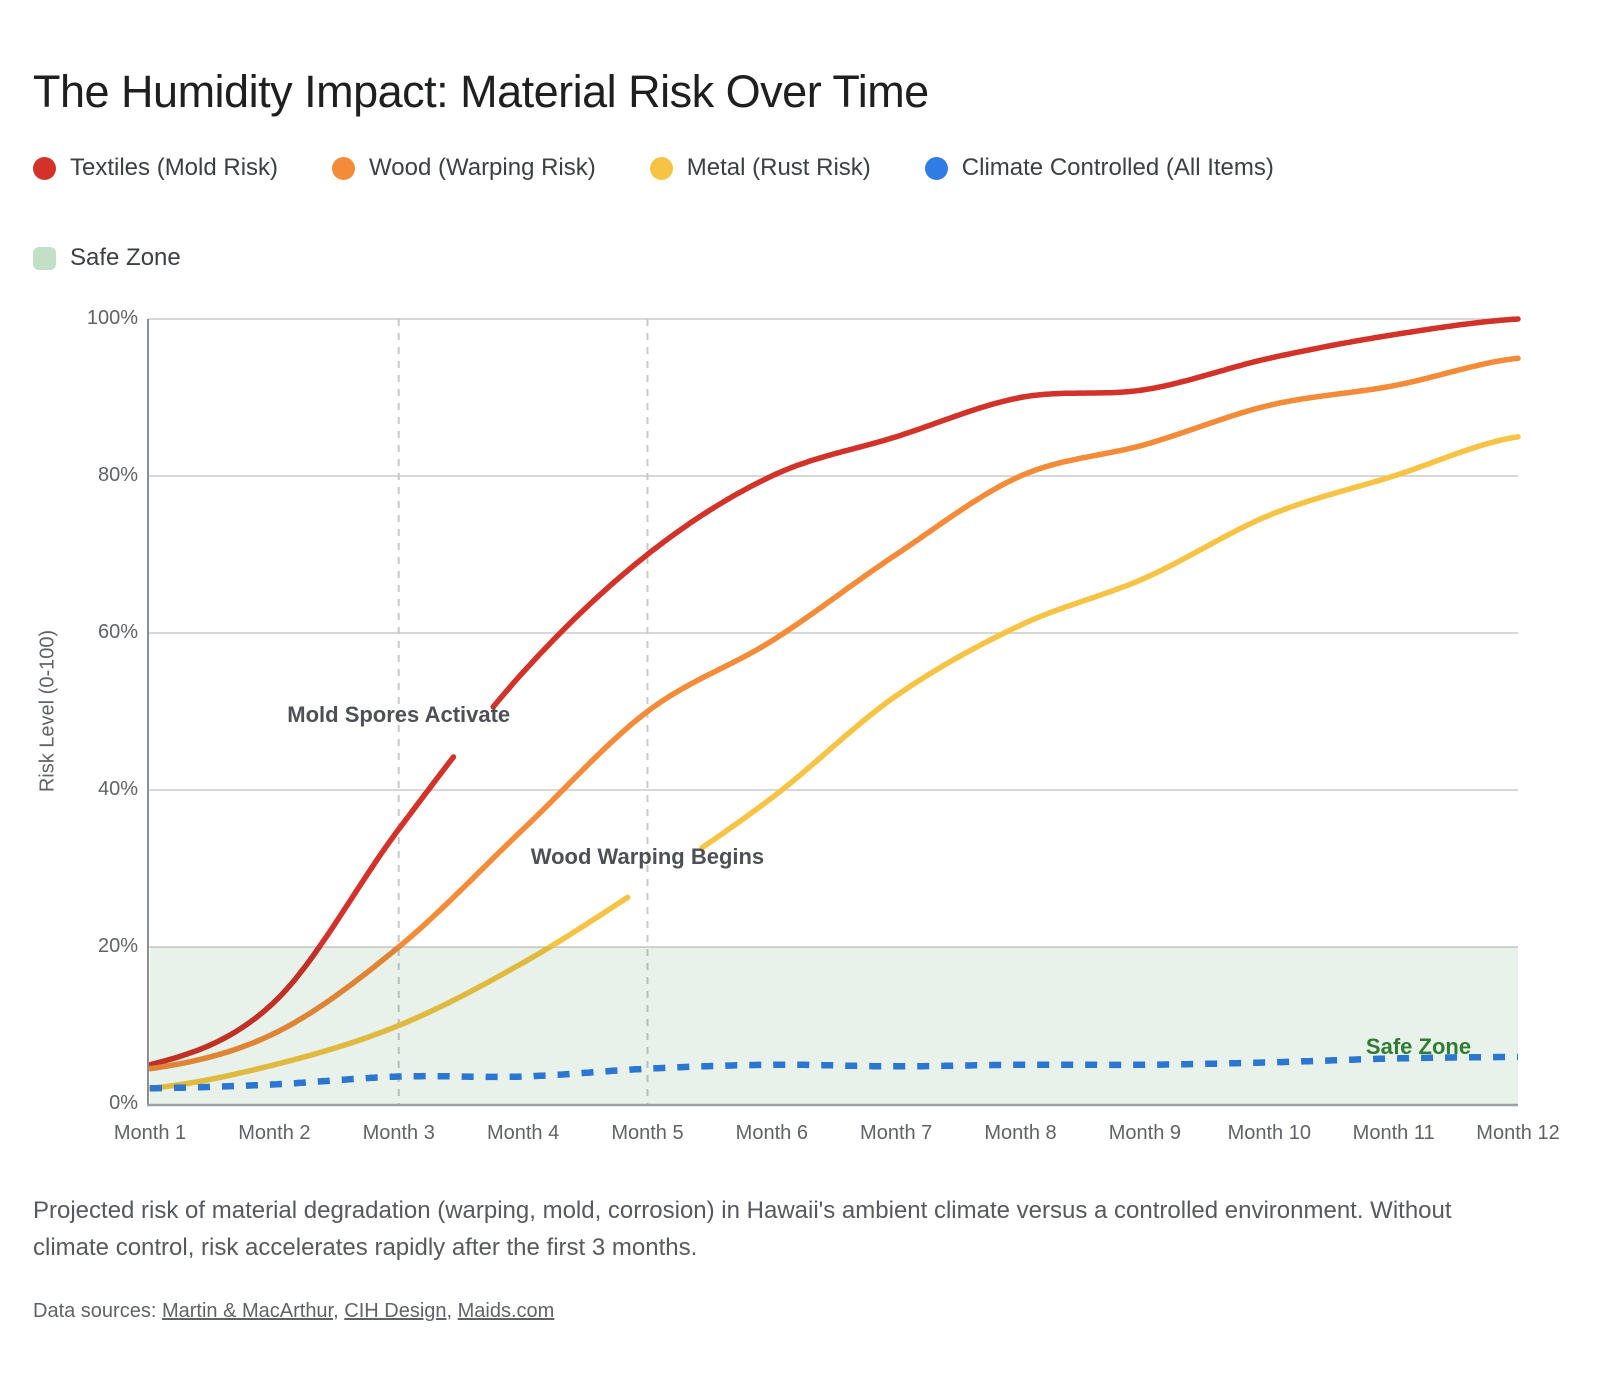 The height and width of the screenshot is (1382, 1600). What do you see at coordinates (47, 711) in the screenshot?
I see `y-axis-title: Risk Level (0-100)` at bounding box center [47, 711].